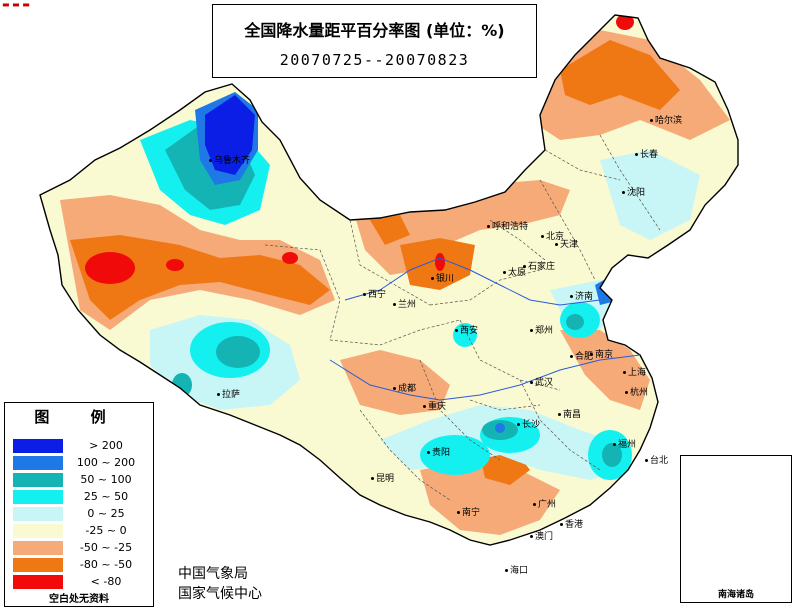  Describe the element at coordinates (231, 395) in the screenshot. I see `city-label: 拉萨` at that location.